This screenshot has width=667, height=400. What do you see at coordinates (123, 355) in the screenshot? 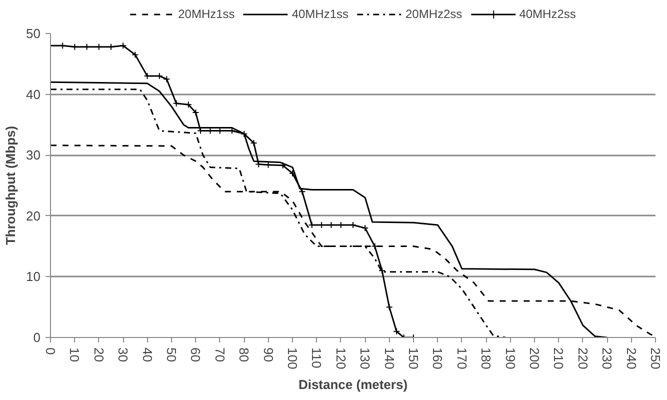
I see `x-tick-label: 30` at bounding box center [123, 355].